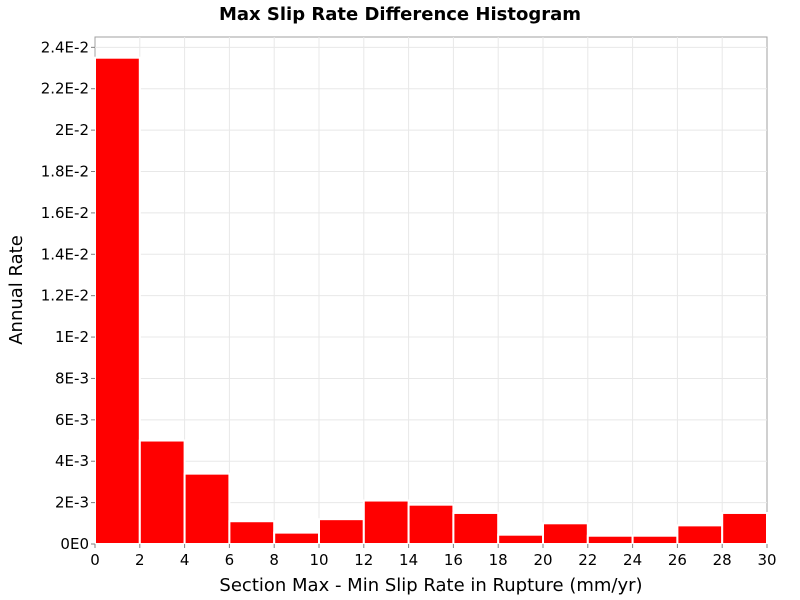  What do you see at coordinates (65, 296) in the screenshot?
I see `y-tick-label: 1.2E-2` at bounding box center [65, 296].